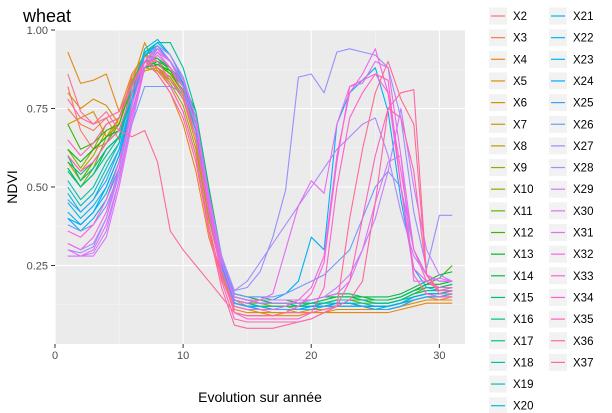 The image size is (612, 413). I want to click on x-axis-title: Evolution sur année, so click(260, 397).